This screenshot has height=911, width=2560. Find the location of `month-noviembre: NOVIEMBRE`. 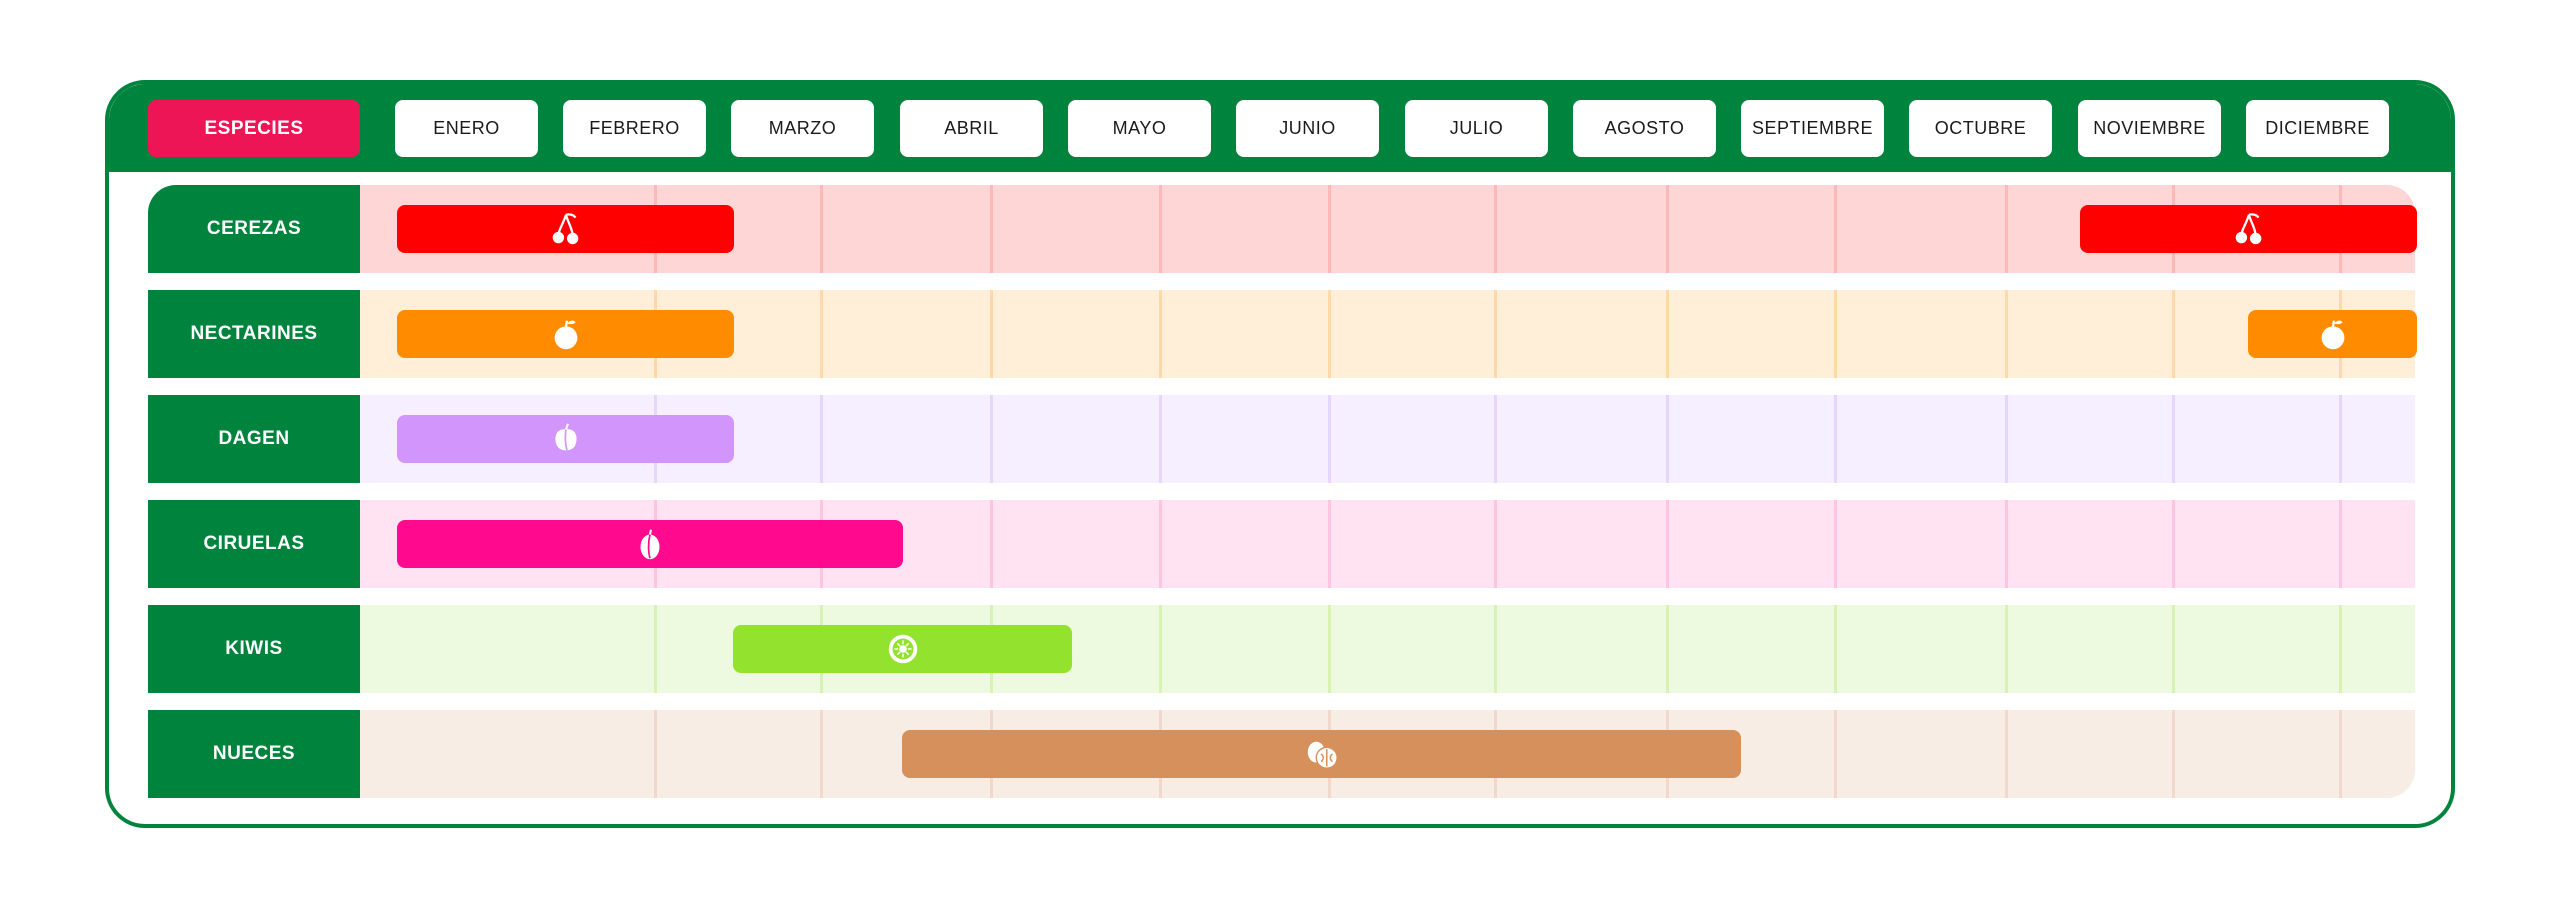

month-noviembre: NOVIEMBRE is located at coordinates (2149, 128).